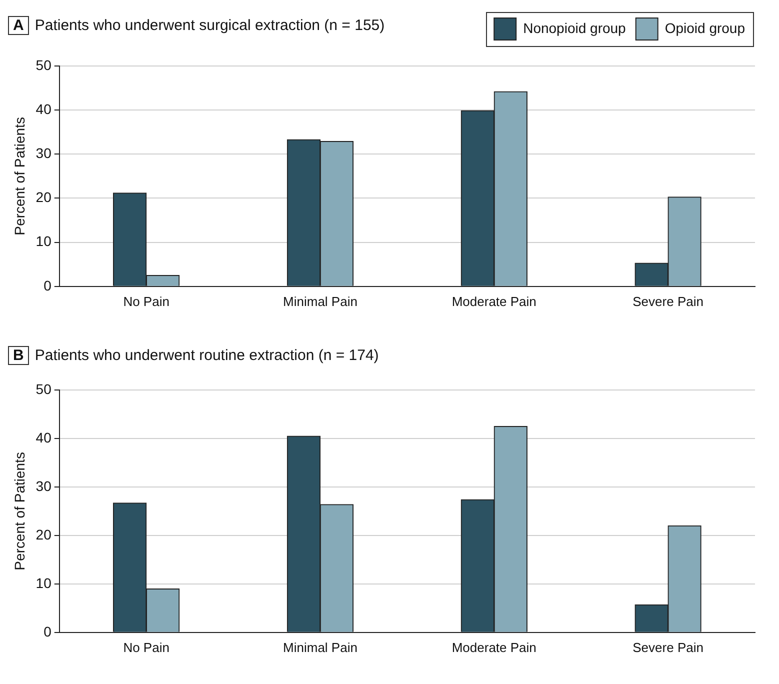 This screenshot has height=684, width=779. What do you see at coordinates (574, 28) in the screenshot?
I see `legend-label: Nonopioid group` at bounding box center [574, 28].